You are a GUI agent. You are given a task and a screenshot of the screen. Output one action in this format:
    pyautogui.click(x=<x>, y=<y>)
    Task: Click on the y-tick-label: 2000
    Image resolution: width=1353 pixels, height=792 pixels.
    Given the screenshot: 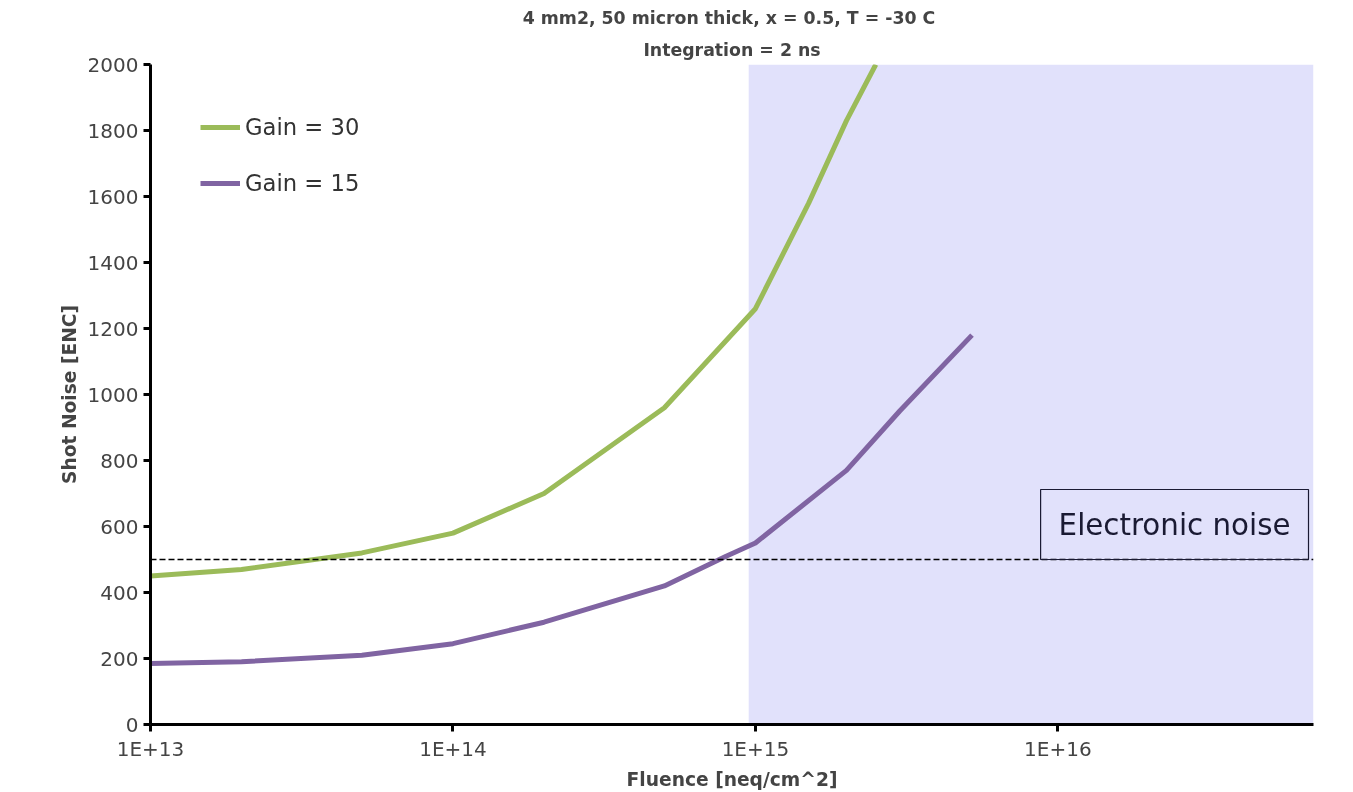 What is the action you would take?
    pyautogui.click(x=113, y=64)
    